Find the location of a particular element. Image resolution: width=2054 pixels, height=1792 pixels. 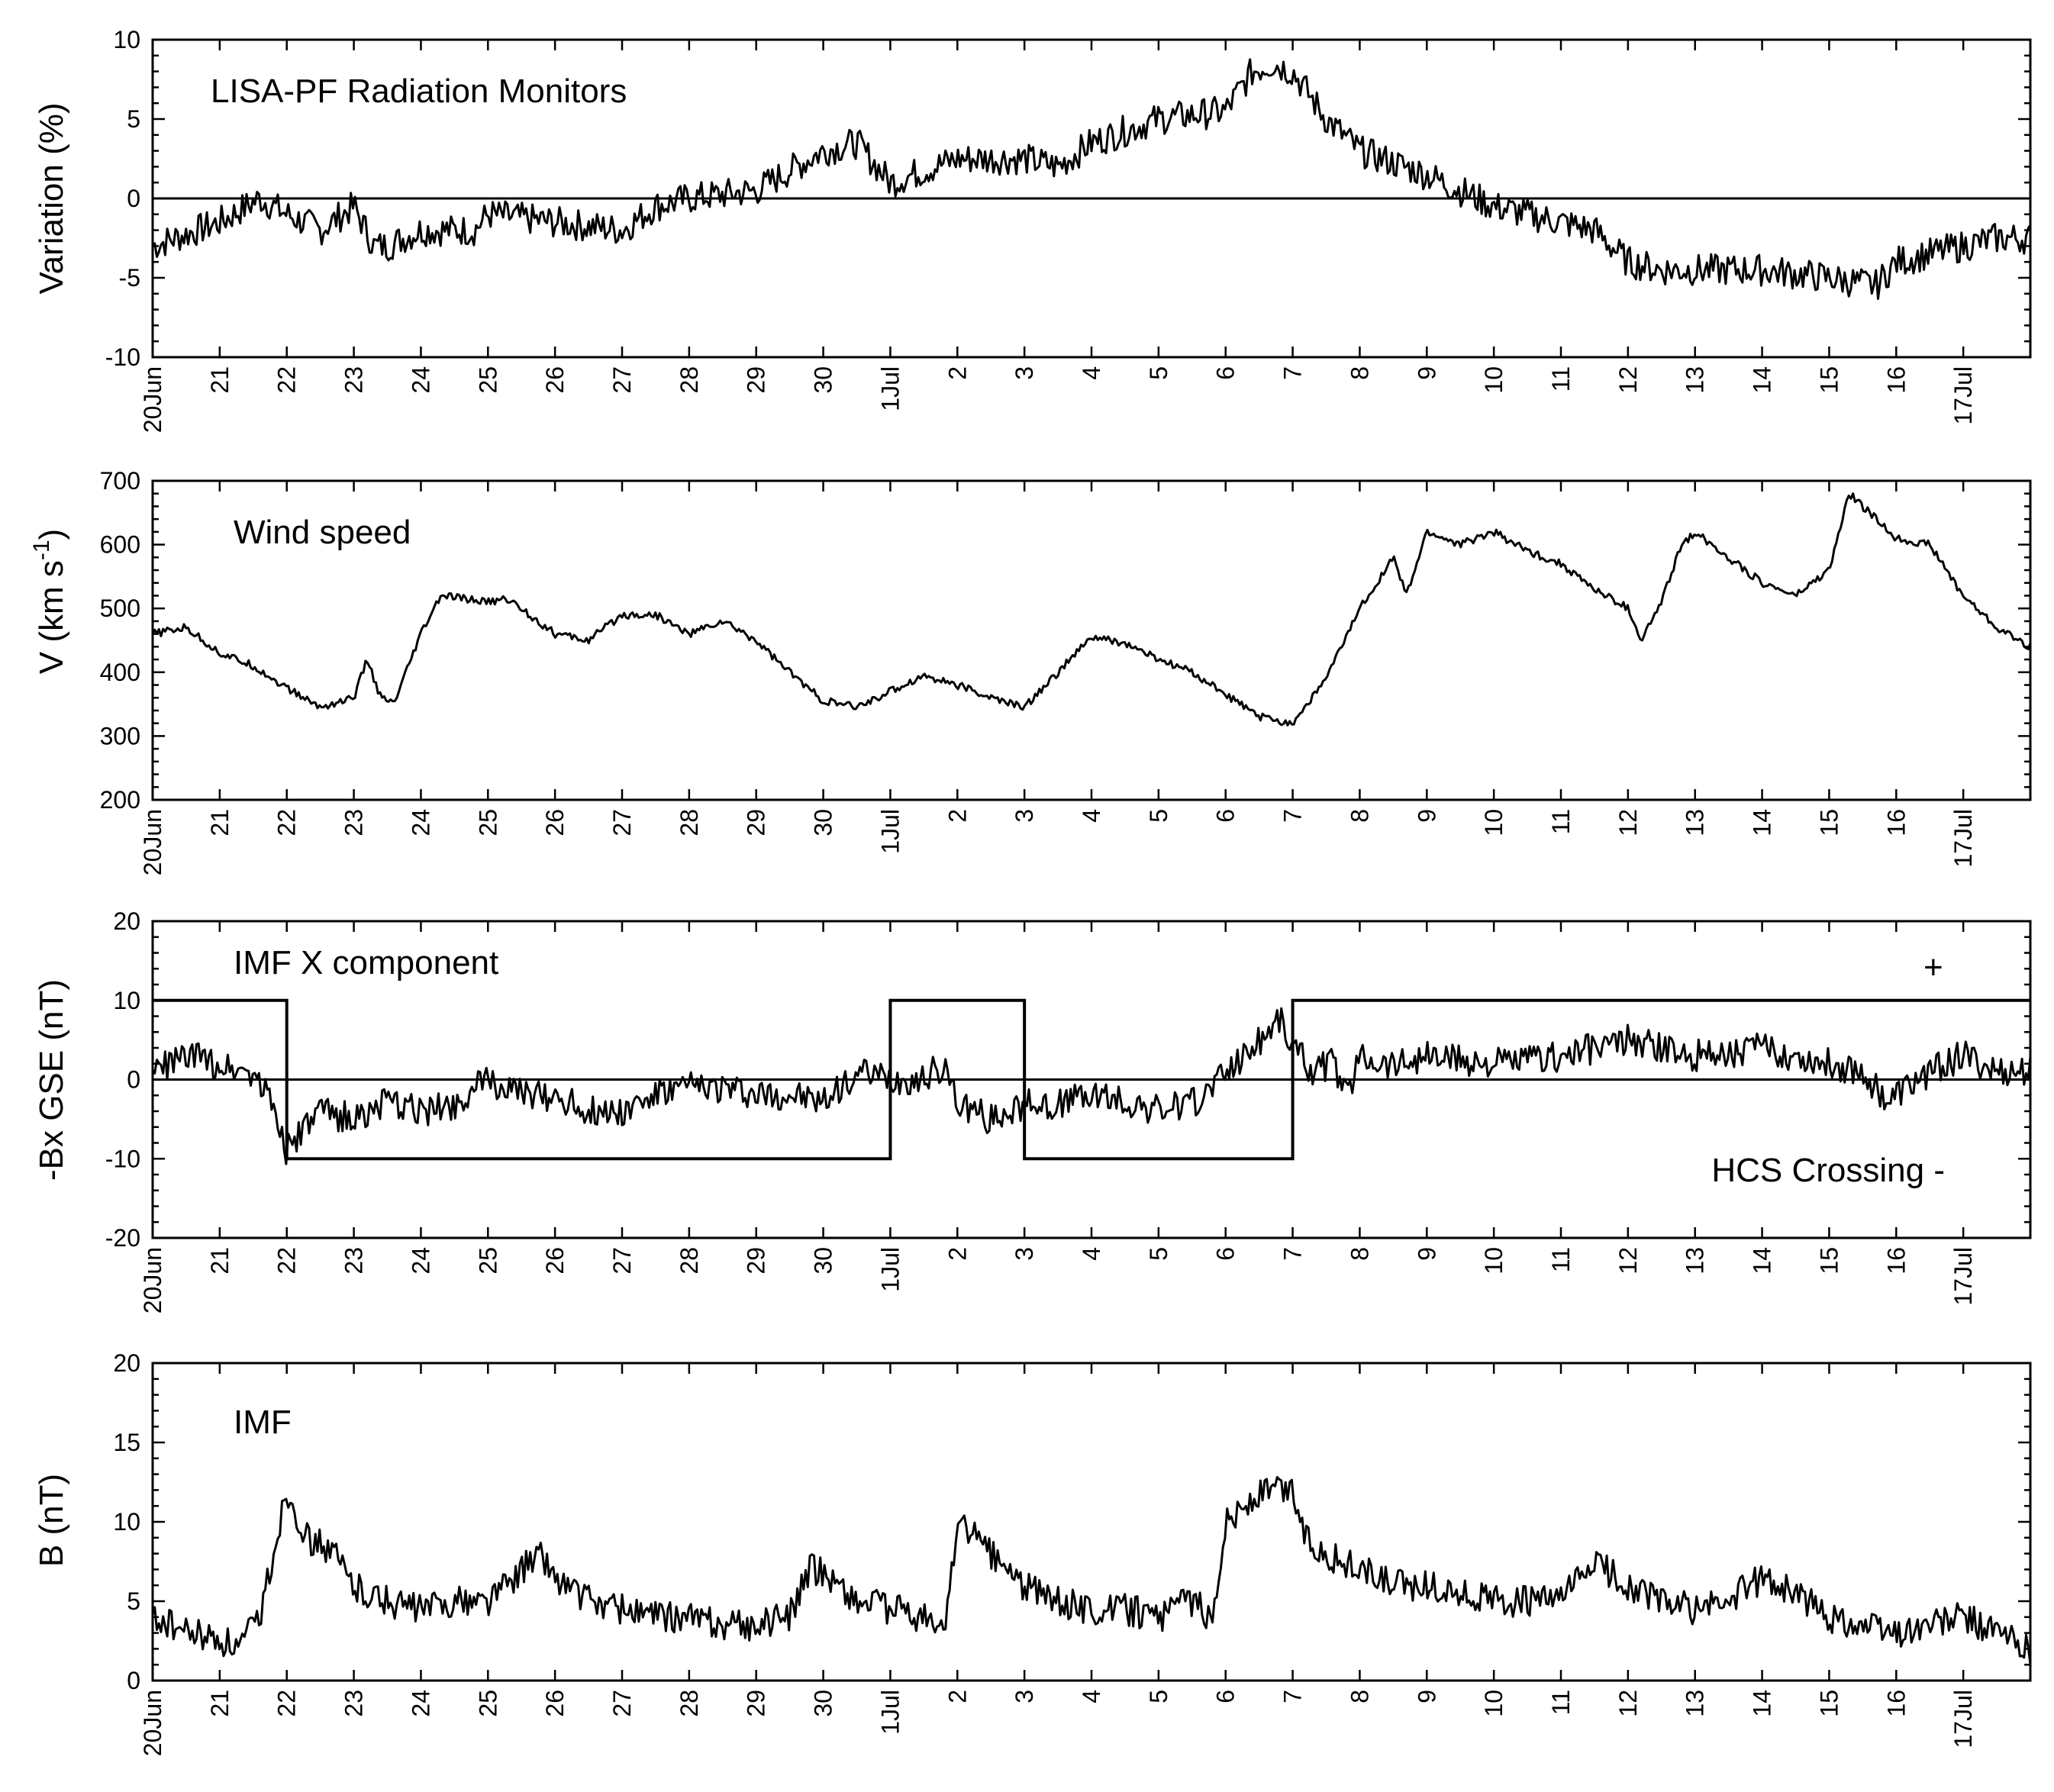

xtick-label-wind: 28 is located at coordinates (689, 822).